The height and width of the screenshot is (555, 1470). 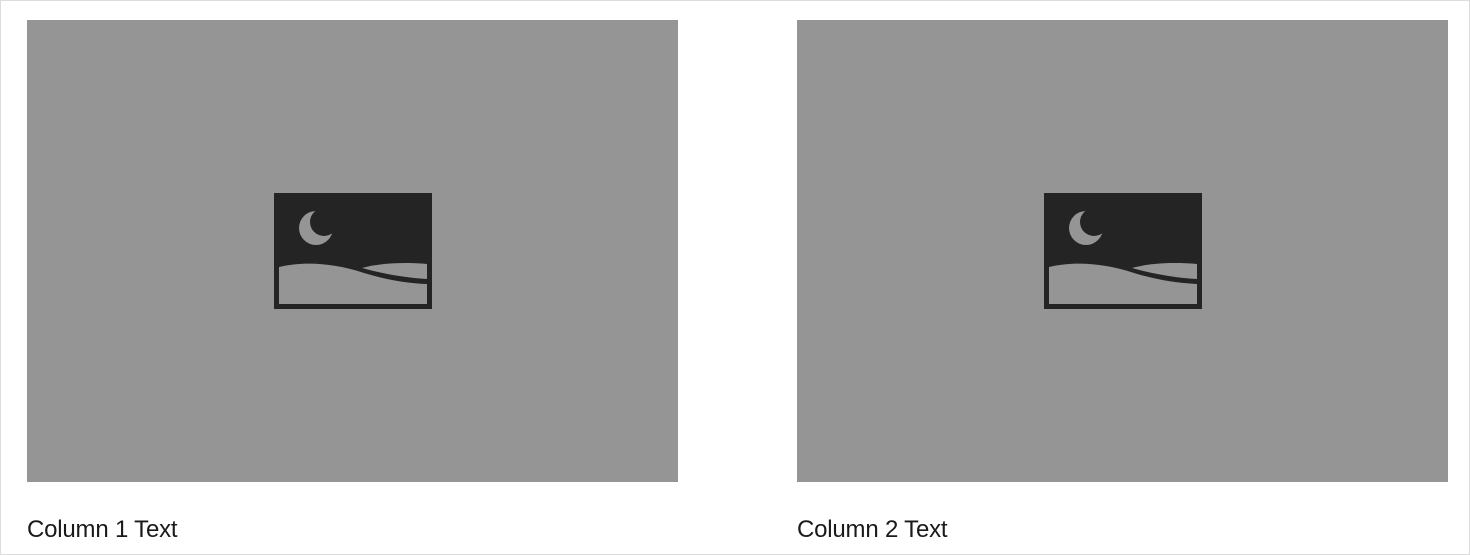 I want to click on column-text: Column 2 Text, so click(x=872, y=529).